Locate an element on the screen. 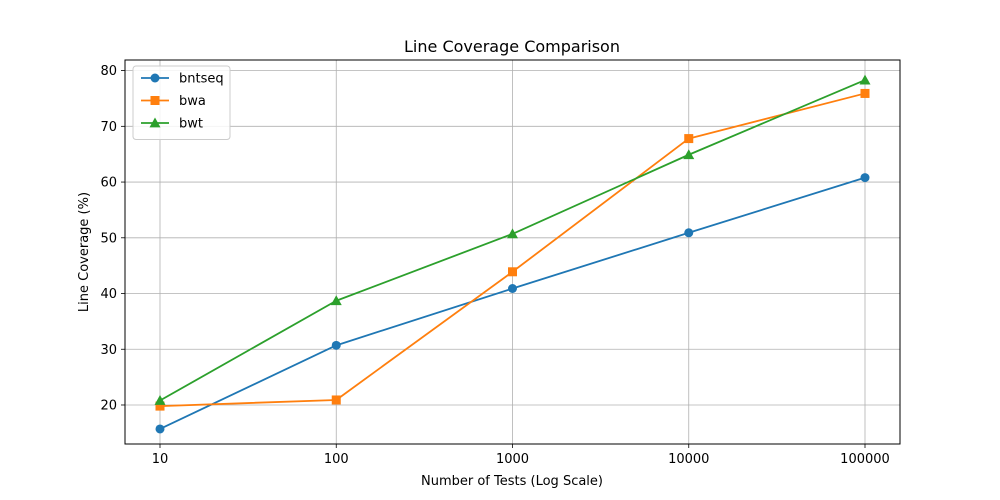 The width and height of the screenshot is (1000, 500). y-tick-label: 40 is located at coordinates (108, 294).